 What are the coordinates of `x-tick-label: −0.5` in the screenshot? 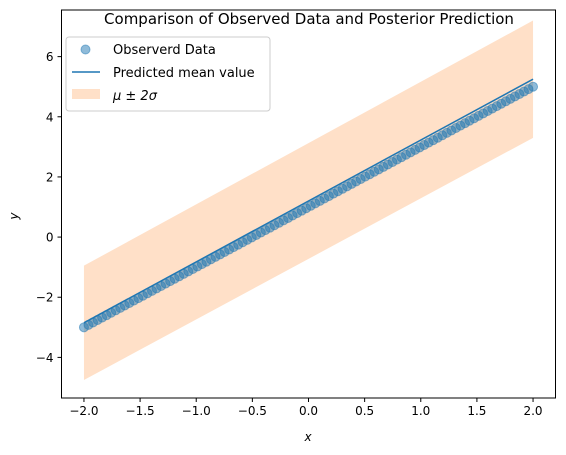 It's located at (252, 411).